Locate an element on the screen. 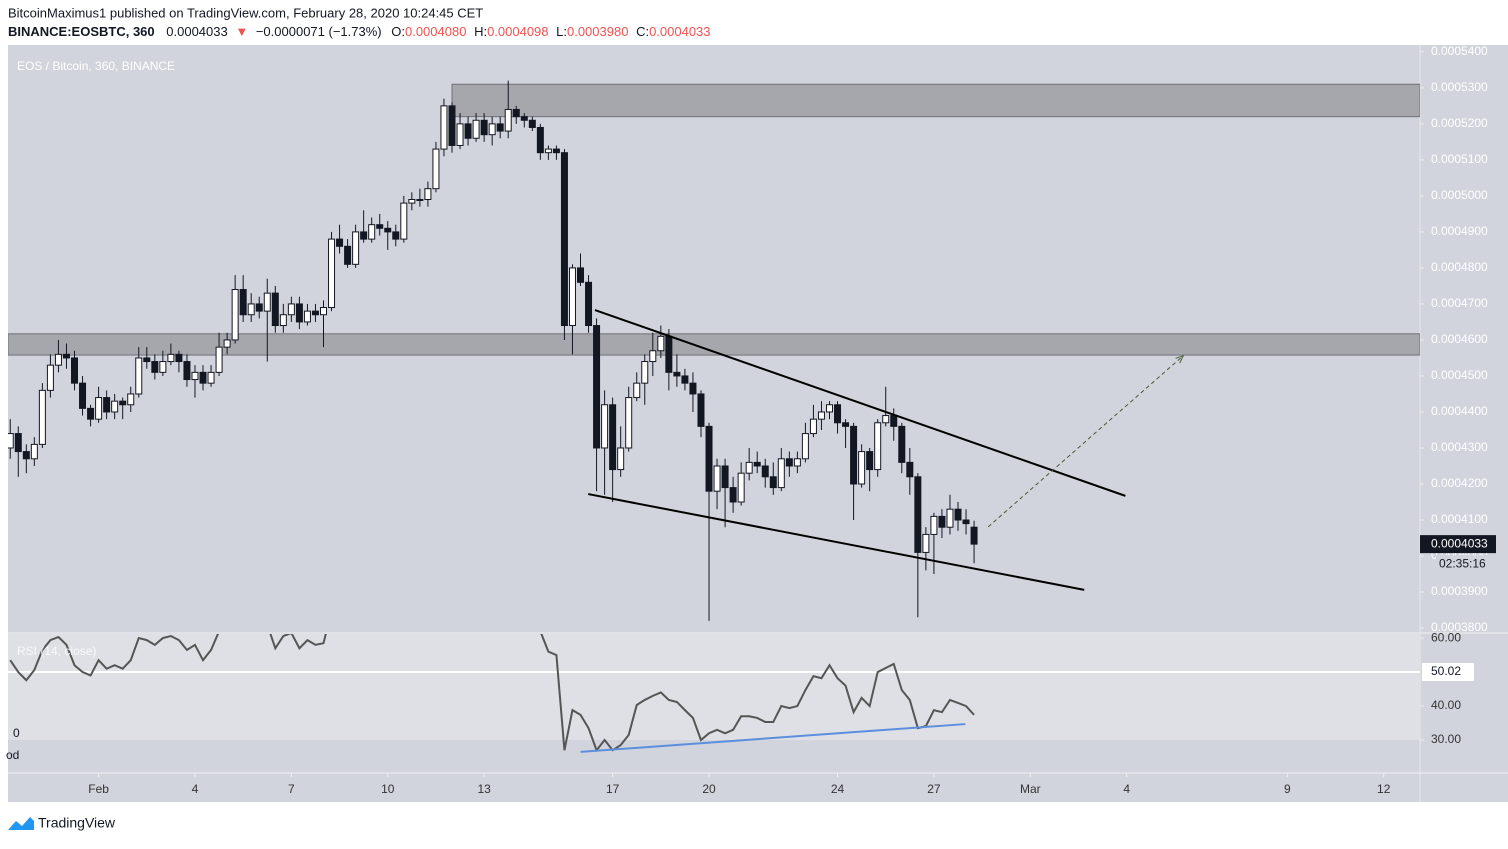  y-tick-label: 0.0004800 is located at coordinates (1459, 267).